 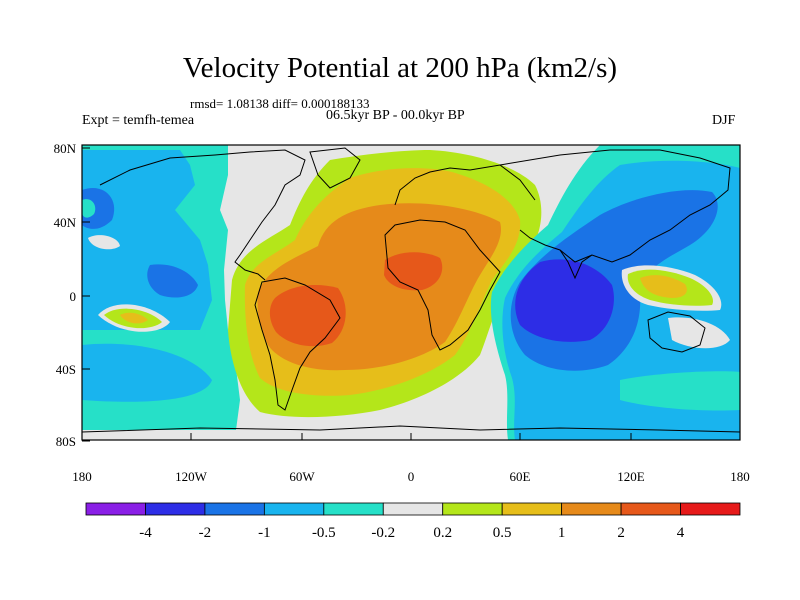 What do you see at coordinates (740, 476) in the screenshot?
I see `lon-label-180e: 180` at bounding box center [740, 476].